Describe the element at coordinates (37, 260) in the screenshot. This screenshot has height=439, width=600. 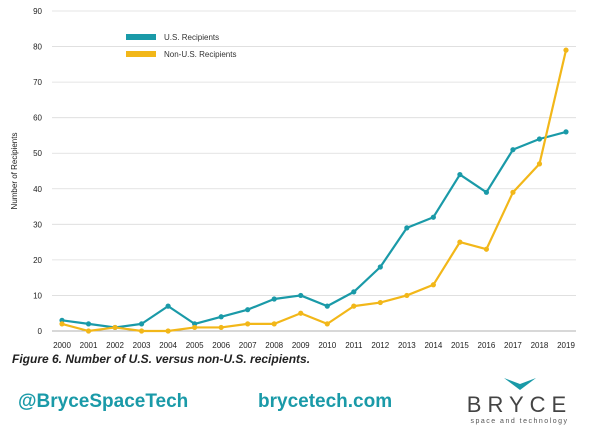
I see `y-tick-label: 20` at that location.